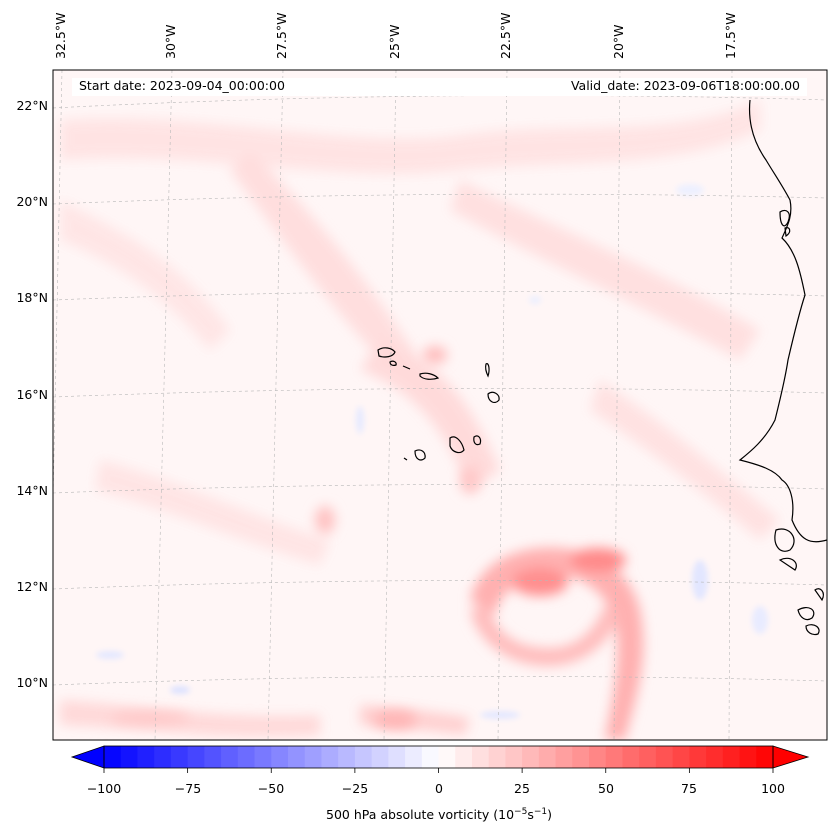 This screenshot has height=839, width=837. Describe the element at coordinates (773, 788) in the screenshot. I see `colorbar-tick-label: 100` at that location.